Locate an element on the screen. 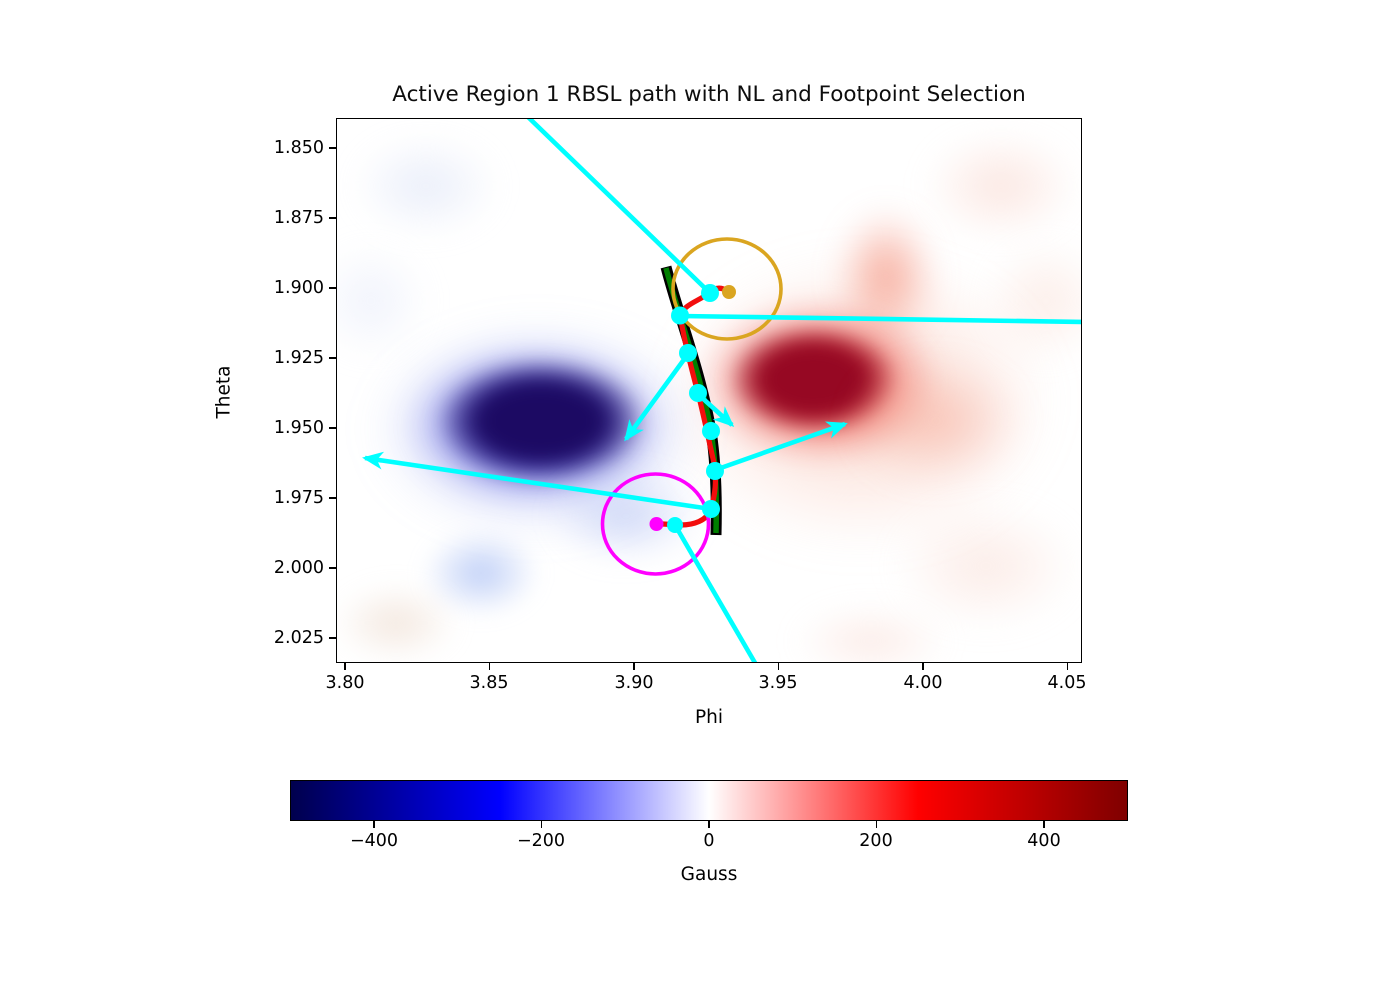 The height and width of the screenshot is (1007, 1395). cyan-line-horizontal is located at coordinates (880, 319).